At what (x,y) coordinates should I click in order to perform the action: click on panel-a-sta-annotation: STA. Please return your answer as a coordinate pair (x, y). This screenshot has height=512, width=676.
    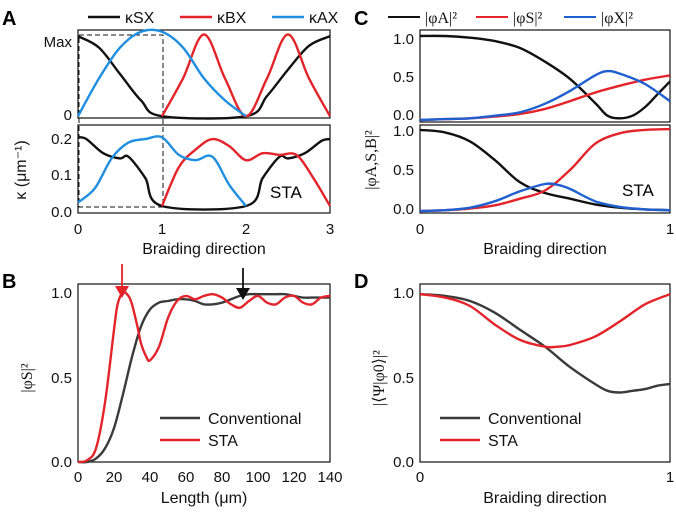
    Looking at the image, I should click on (286, 192).